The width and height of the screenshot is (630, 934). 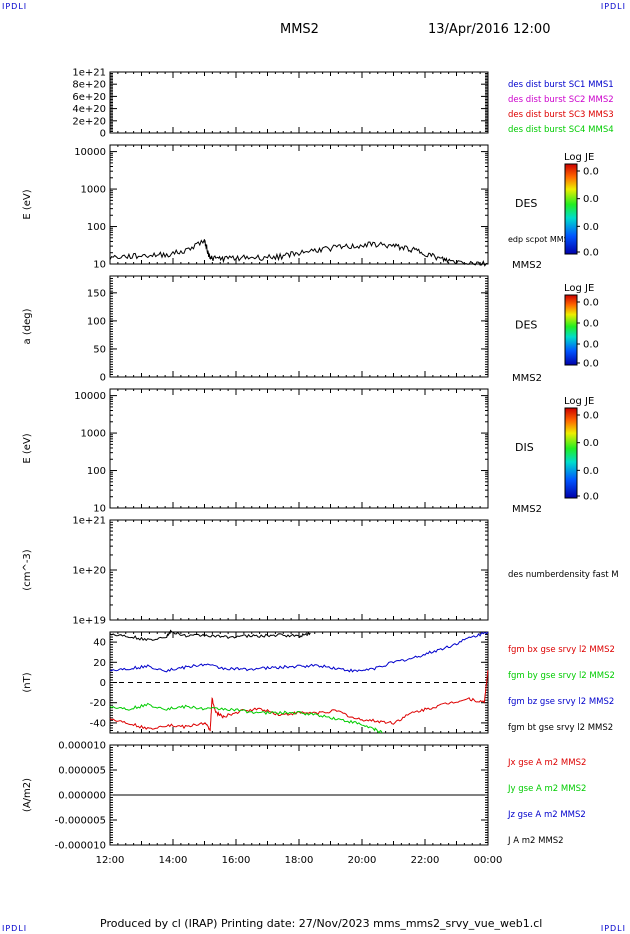 I want to click on y-tick-label: 50, so click(x=99, y=349).